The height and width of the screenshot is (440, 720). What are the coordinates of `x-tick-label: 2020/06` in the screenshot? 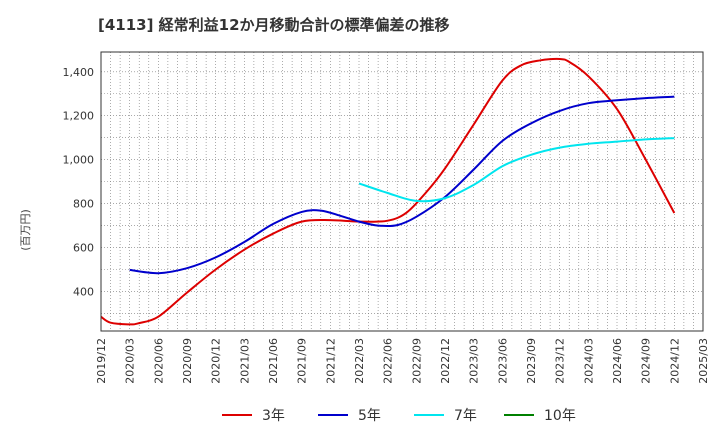 It's located at (158, 361).